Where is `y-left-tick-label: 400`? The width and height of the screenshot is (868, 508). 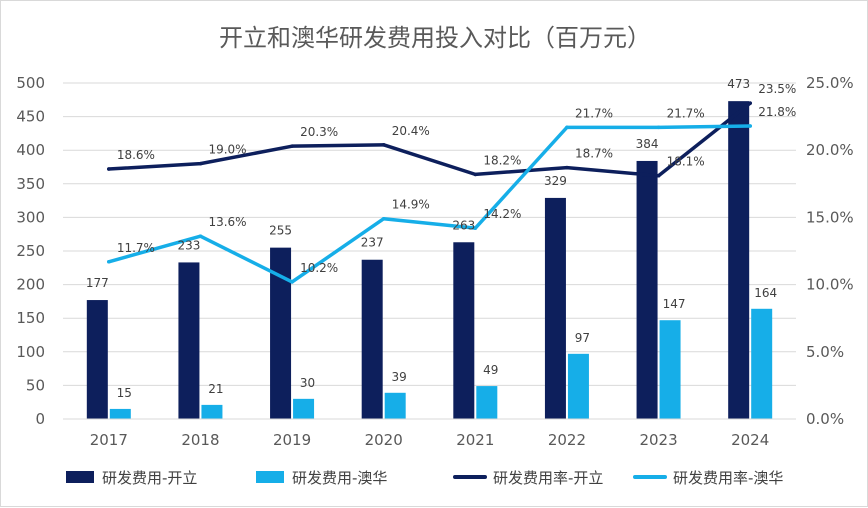
y-left-tick-label: 400 is located at coordinates (30, 150).